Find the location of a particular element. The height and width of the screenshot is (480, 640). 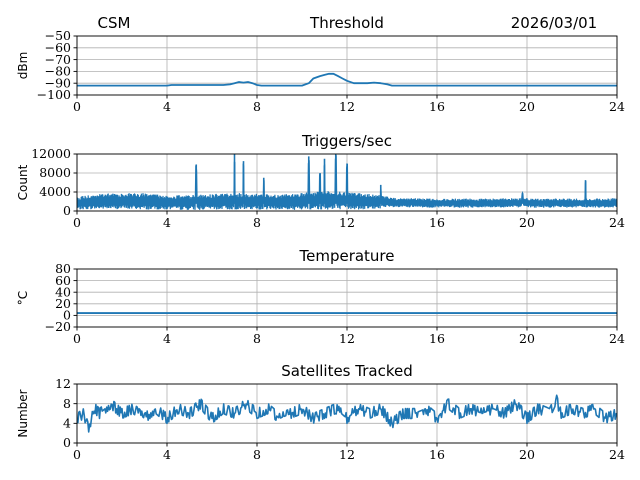

threshold-line is located at coordinates (347, 79).